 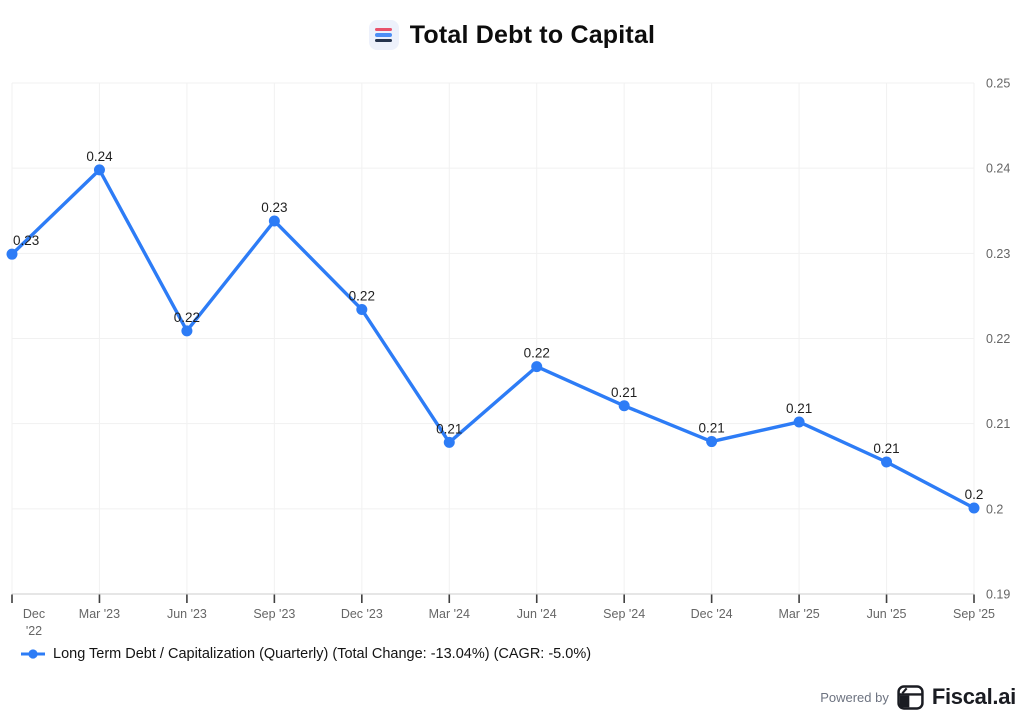 I want to click on svg-text: Dec '24, so click(x=712, y=614).